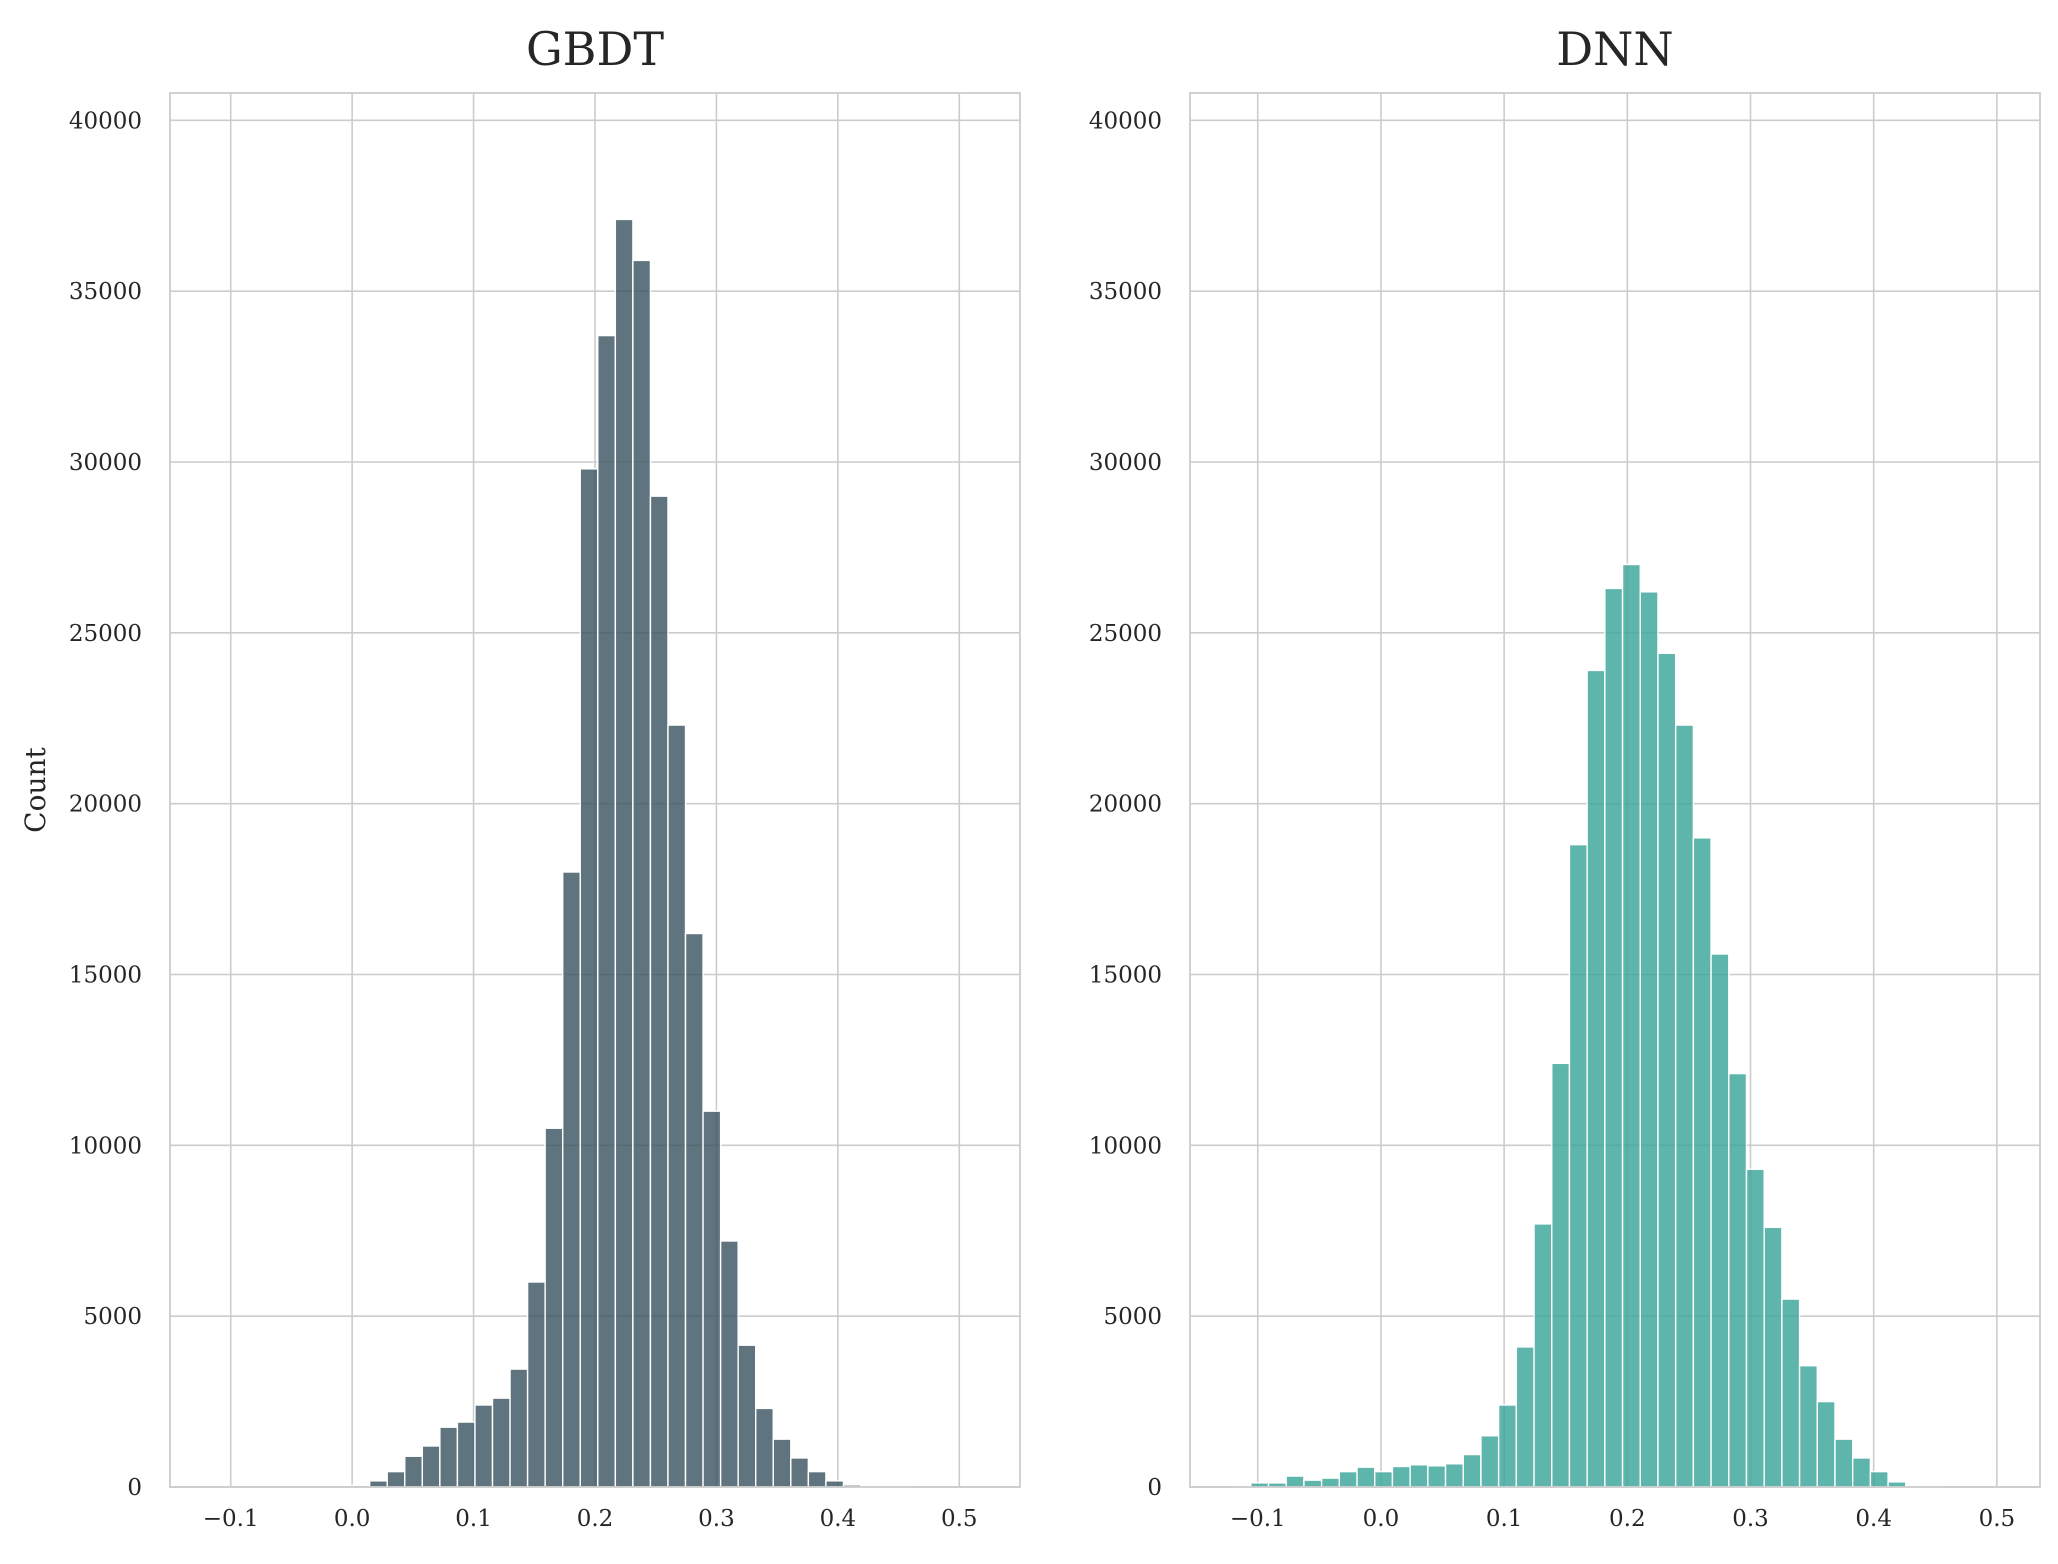 The height and width of the screenshot is (1564, 2058). I want to click on y-axis-label: Count, so click(35, 789).